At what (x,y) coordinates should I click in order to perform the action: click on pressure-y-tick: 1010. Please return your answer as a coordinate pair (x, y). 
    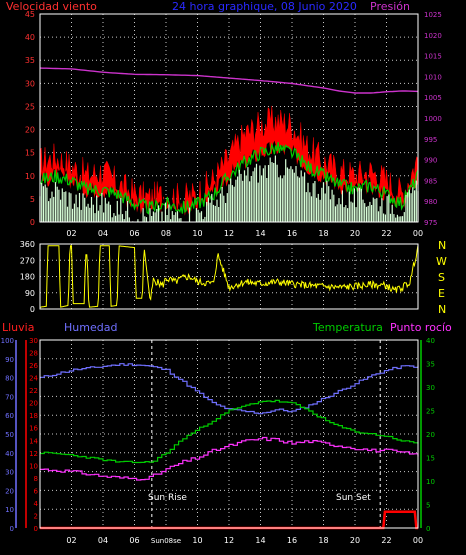
    Looking at the image, I should click on (433, 77).